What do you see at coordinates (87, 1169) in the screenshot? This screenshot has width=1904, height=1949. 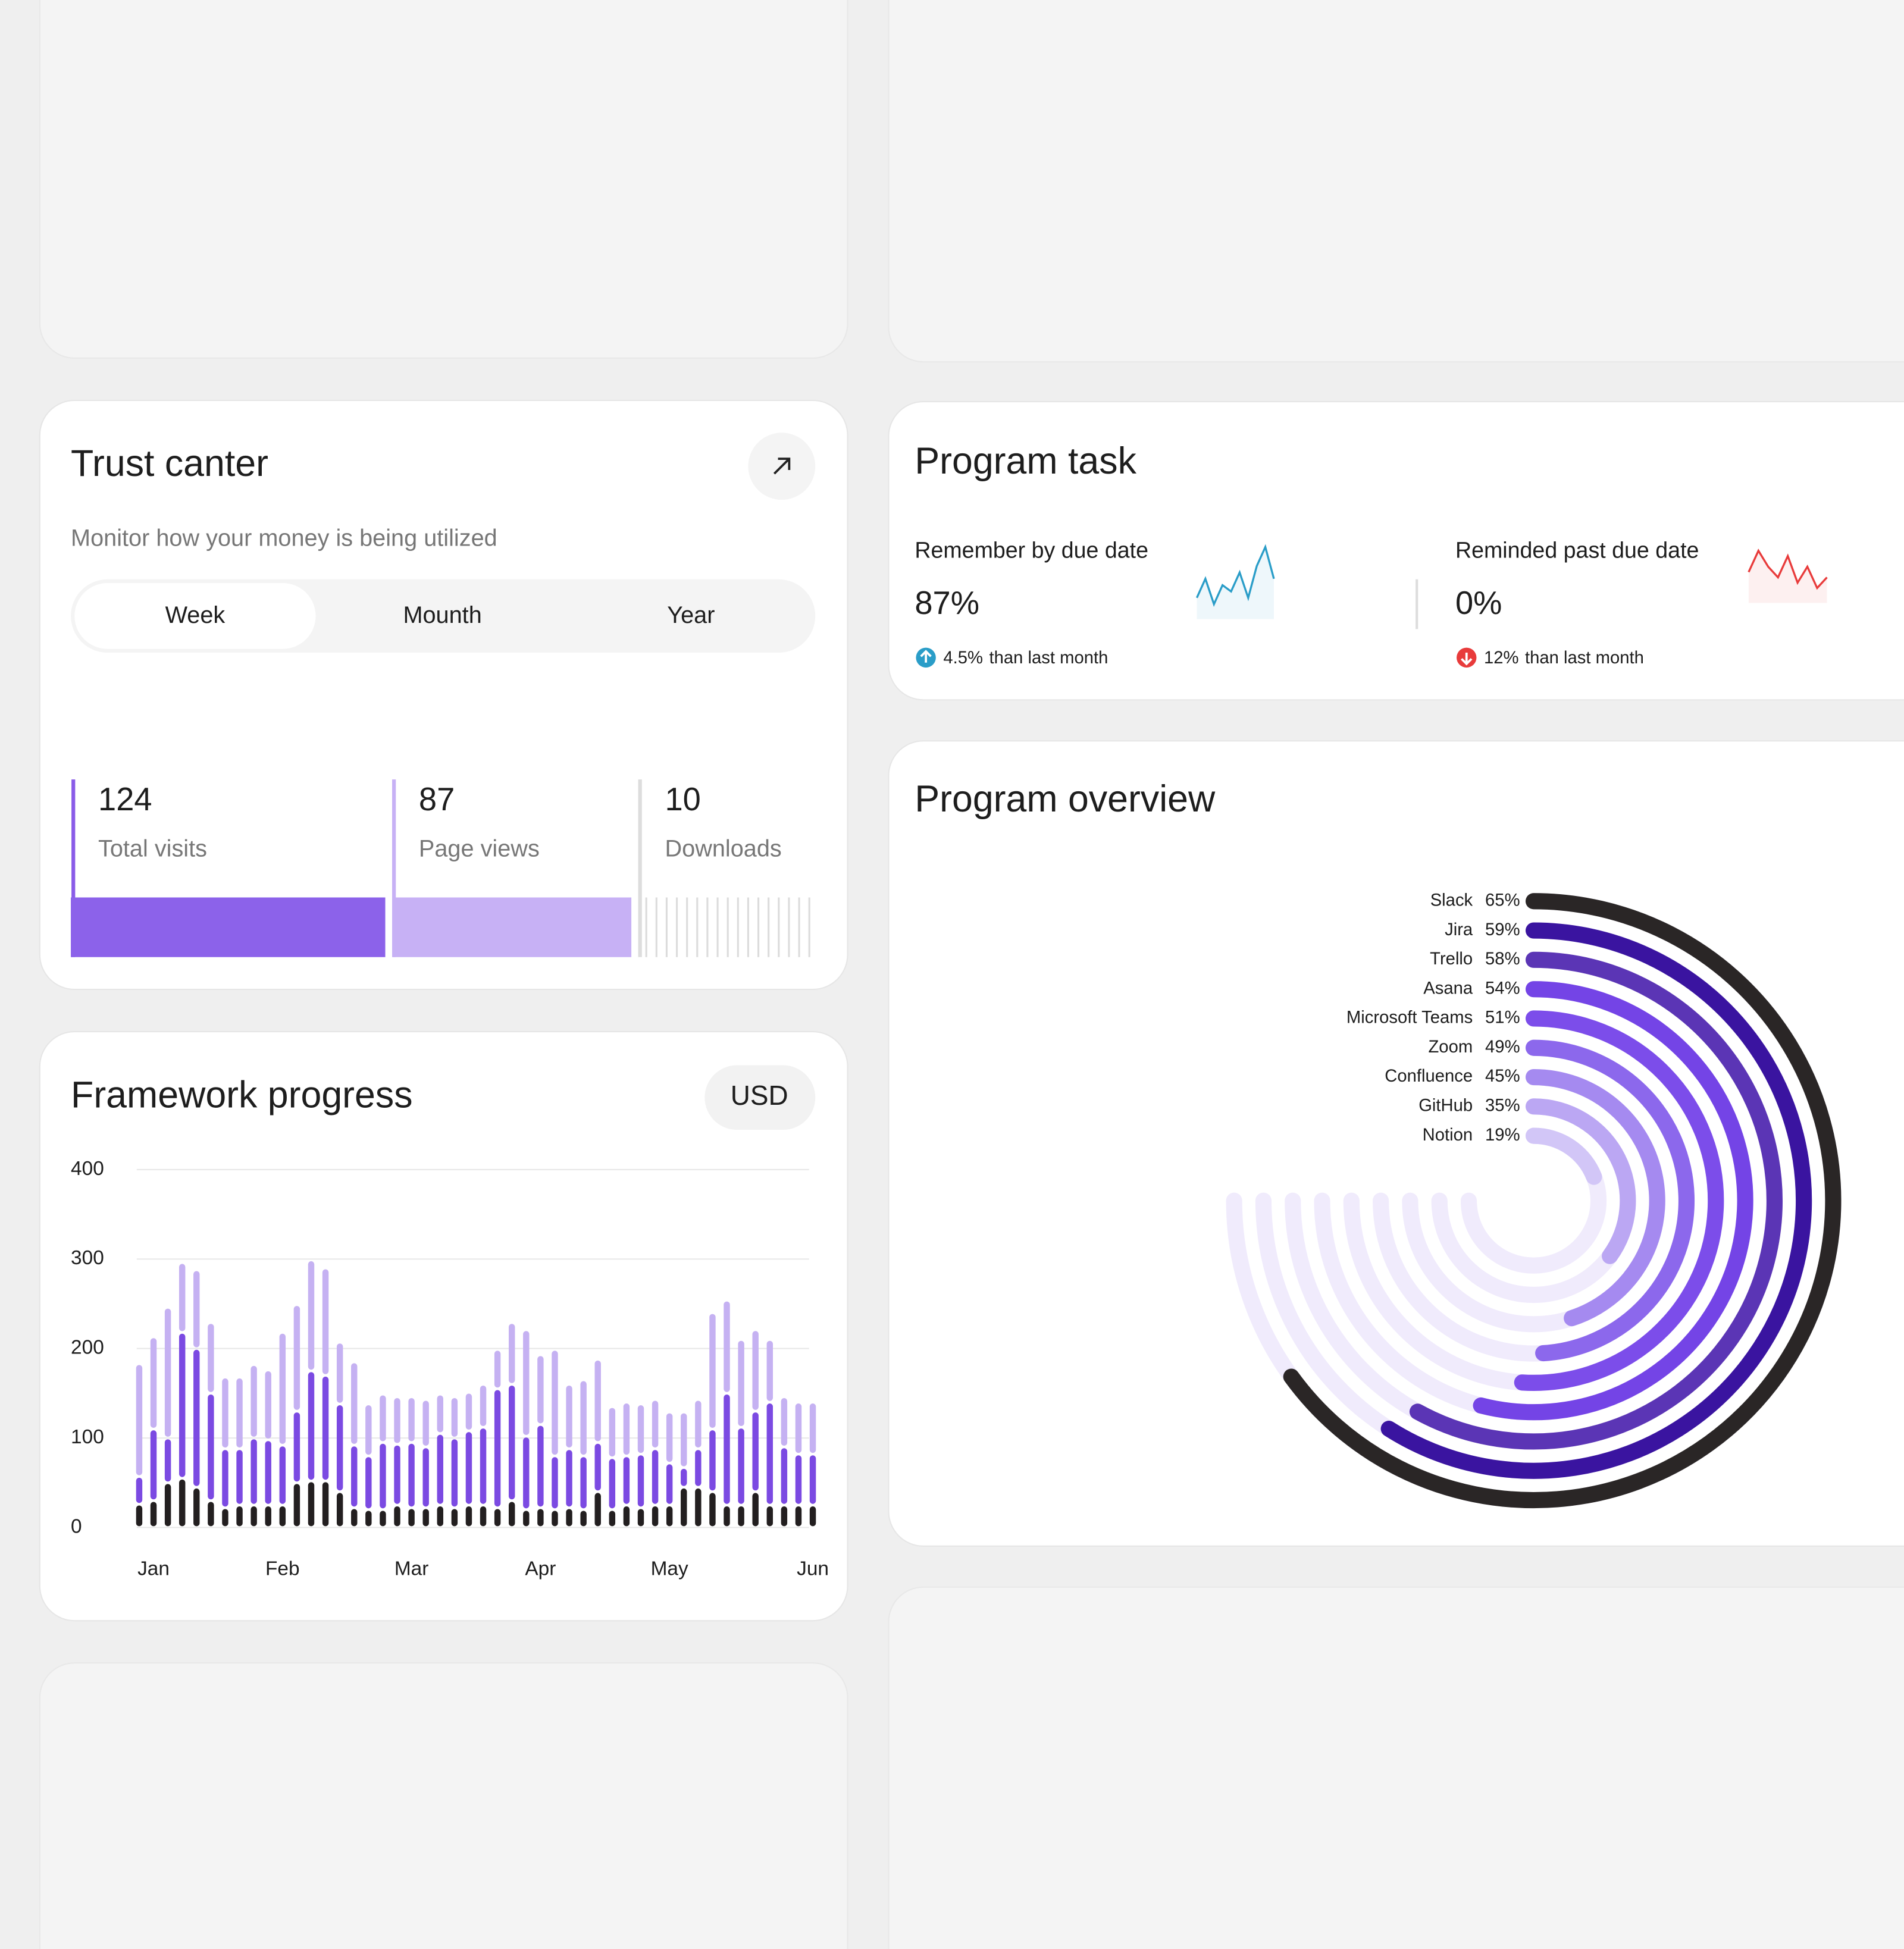 I see `y-tick-label: 400` at bounding box center [87, 1169].